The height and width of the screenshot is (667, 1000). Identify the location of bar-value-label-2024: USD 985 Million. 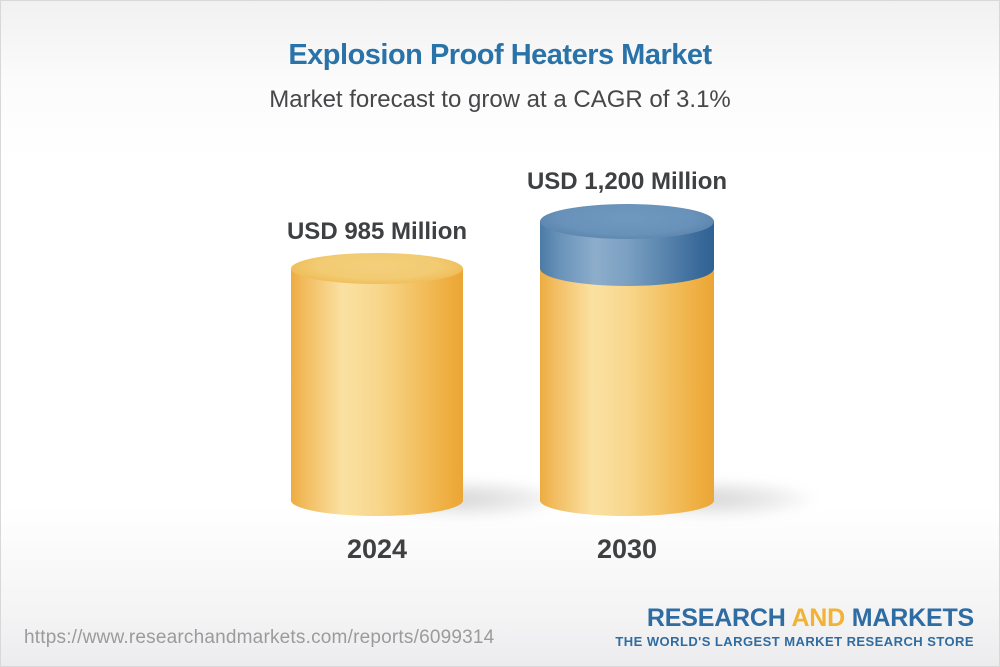
(377, 231).